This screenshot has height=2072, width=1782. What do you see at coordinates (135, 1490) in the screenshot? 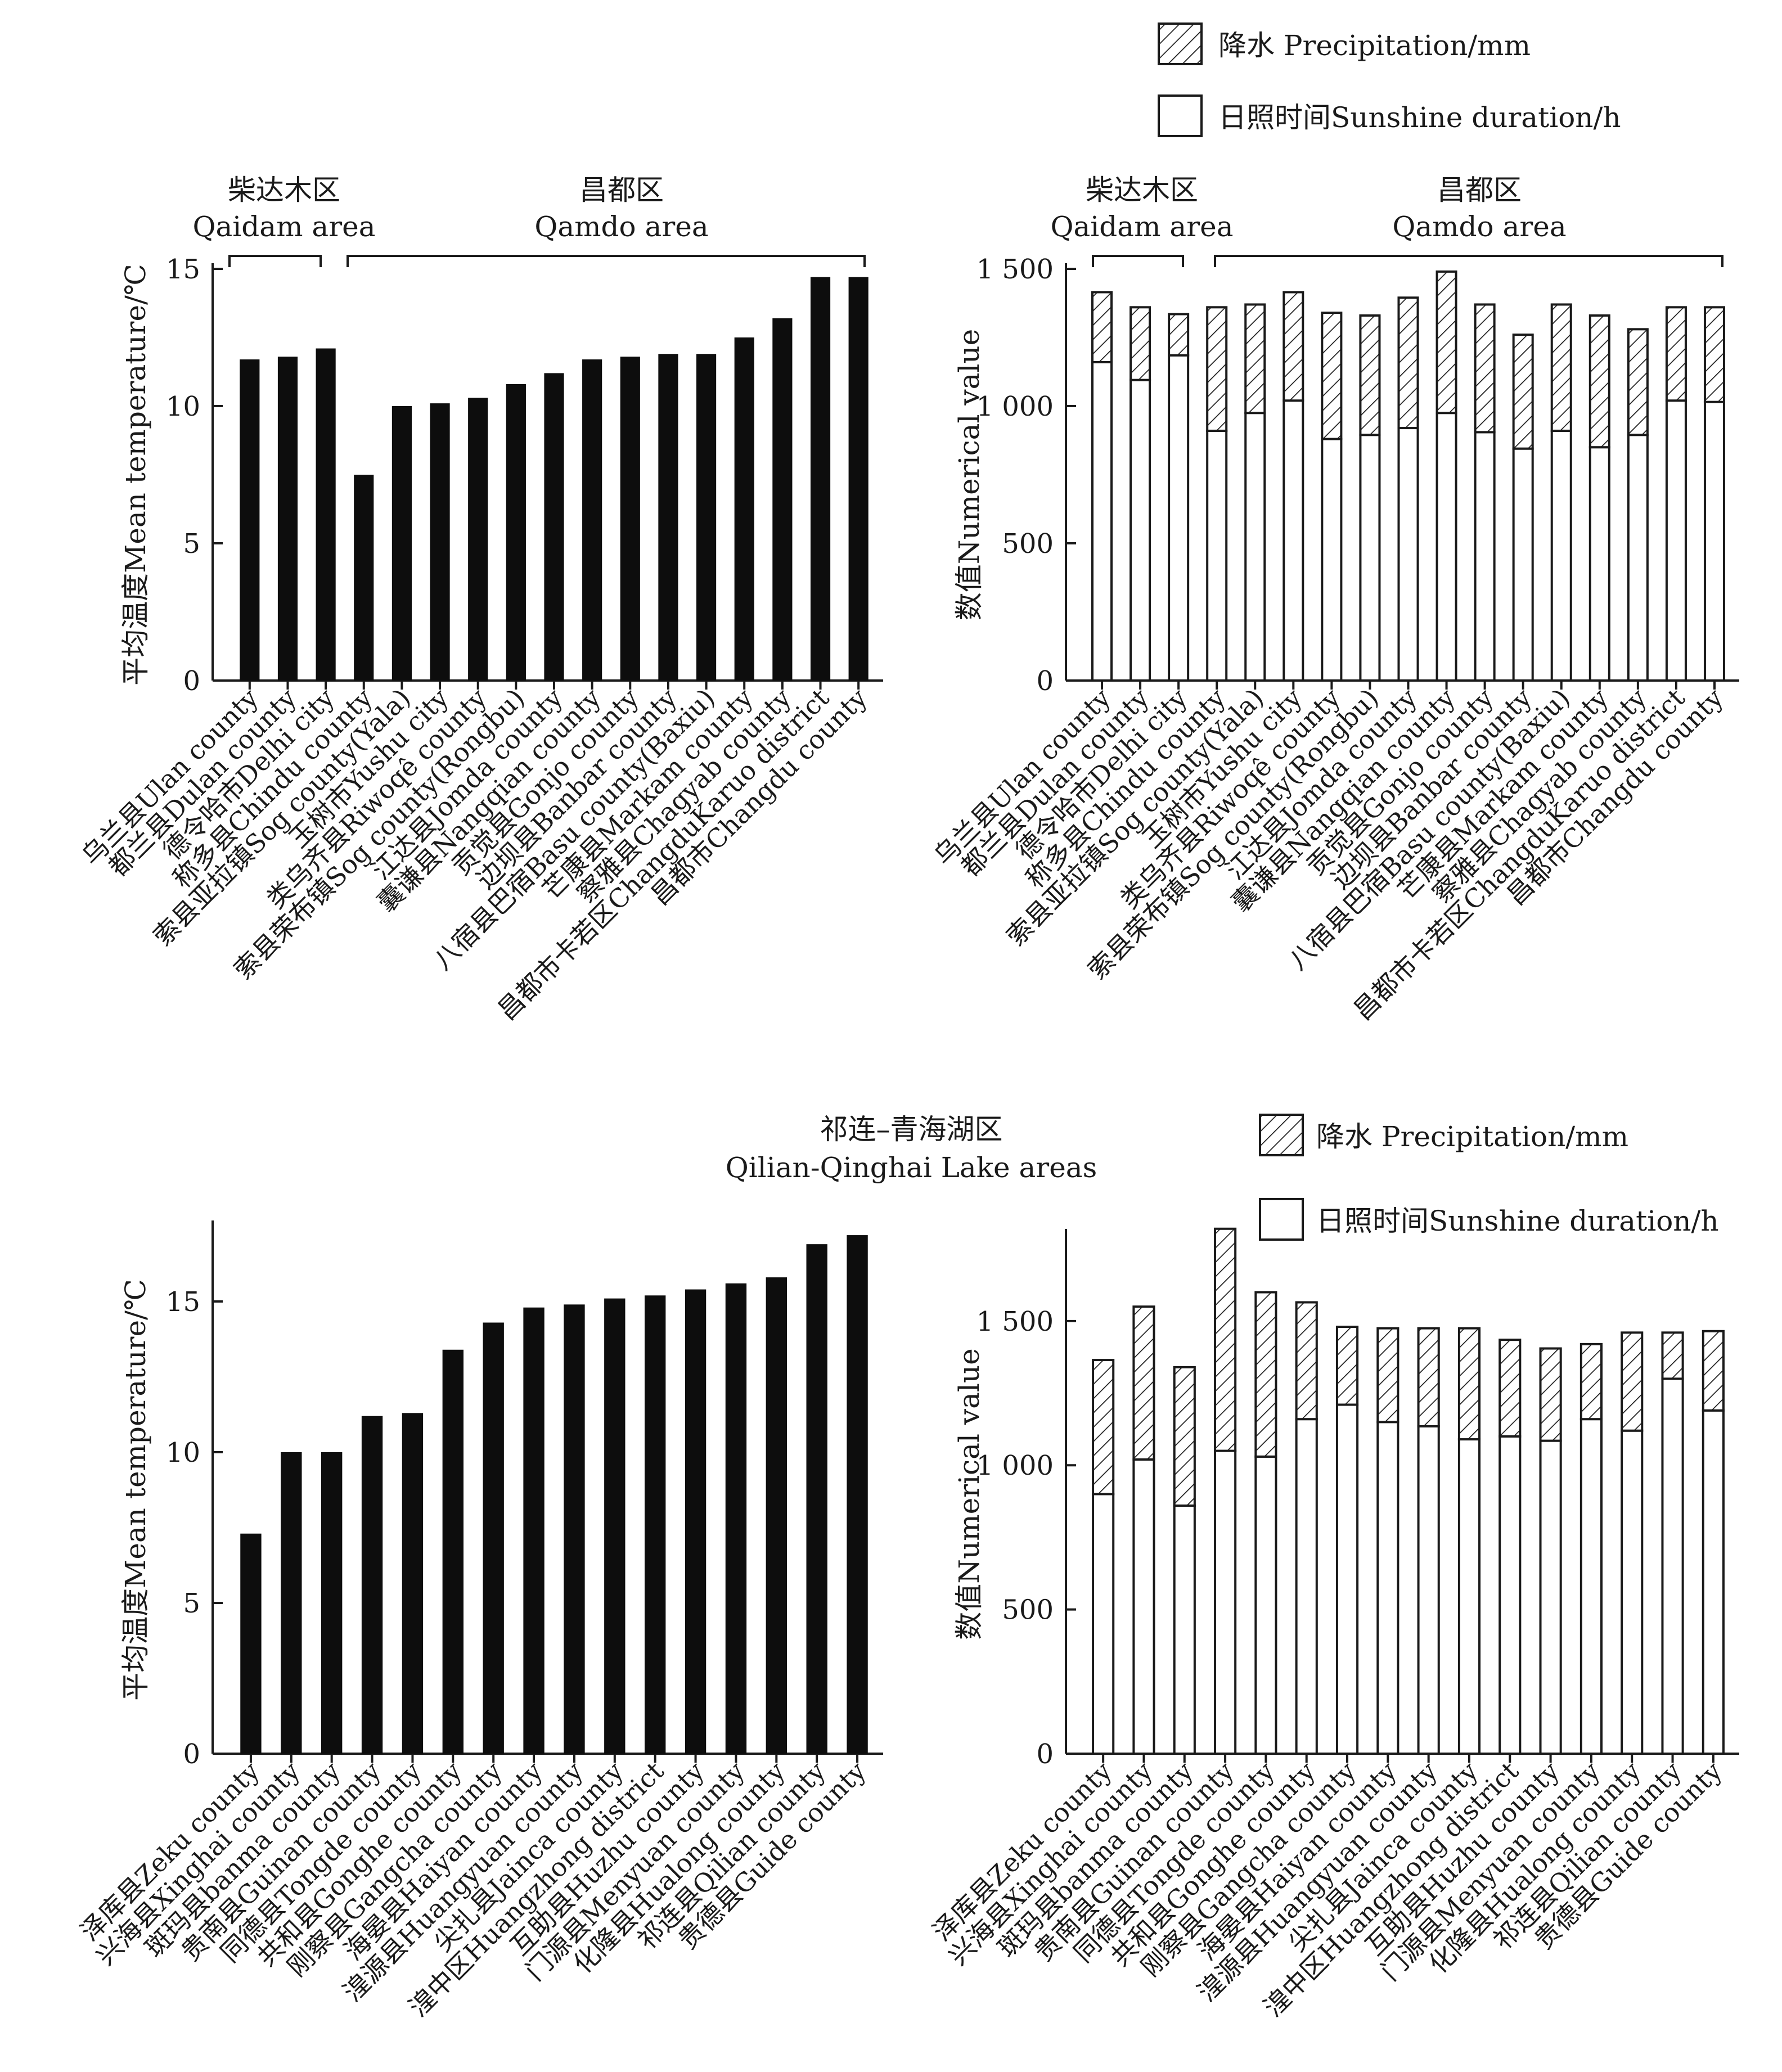
I see `y-axis-title: 平均温度Mean temperature/℃` at bounding box center [135, 1490].